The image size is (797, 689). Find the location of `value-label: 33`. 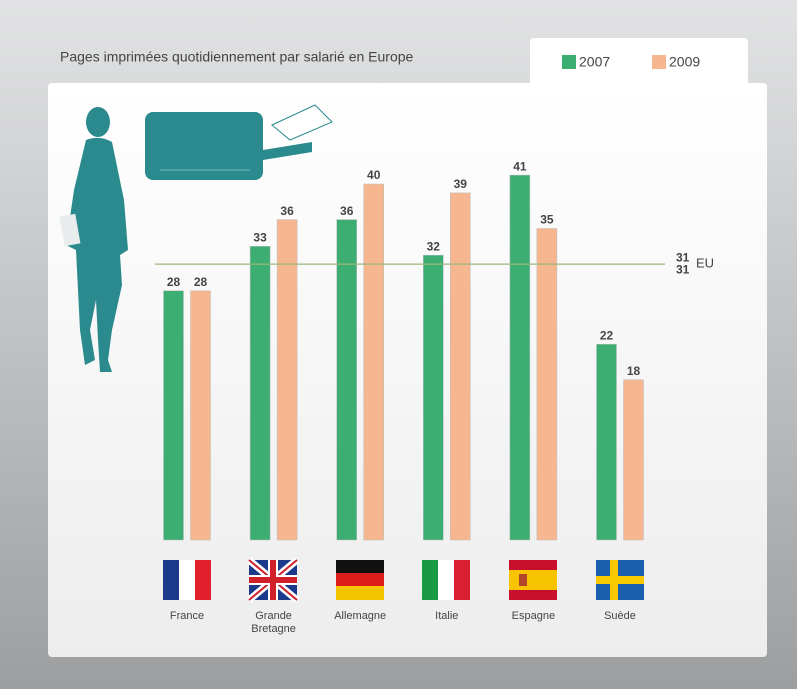

value-label: 33 is located at coordinates (260, 237).